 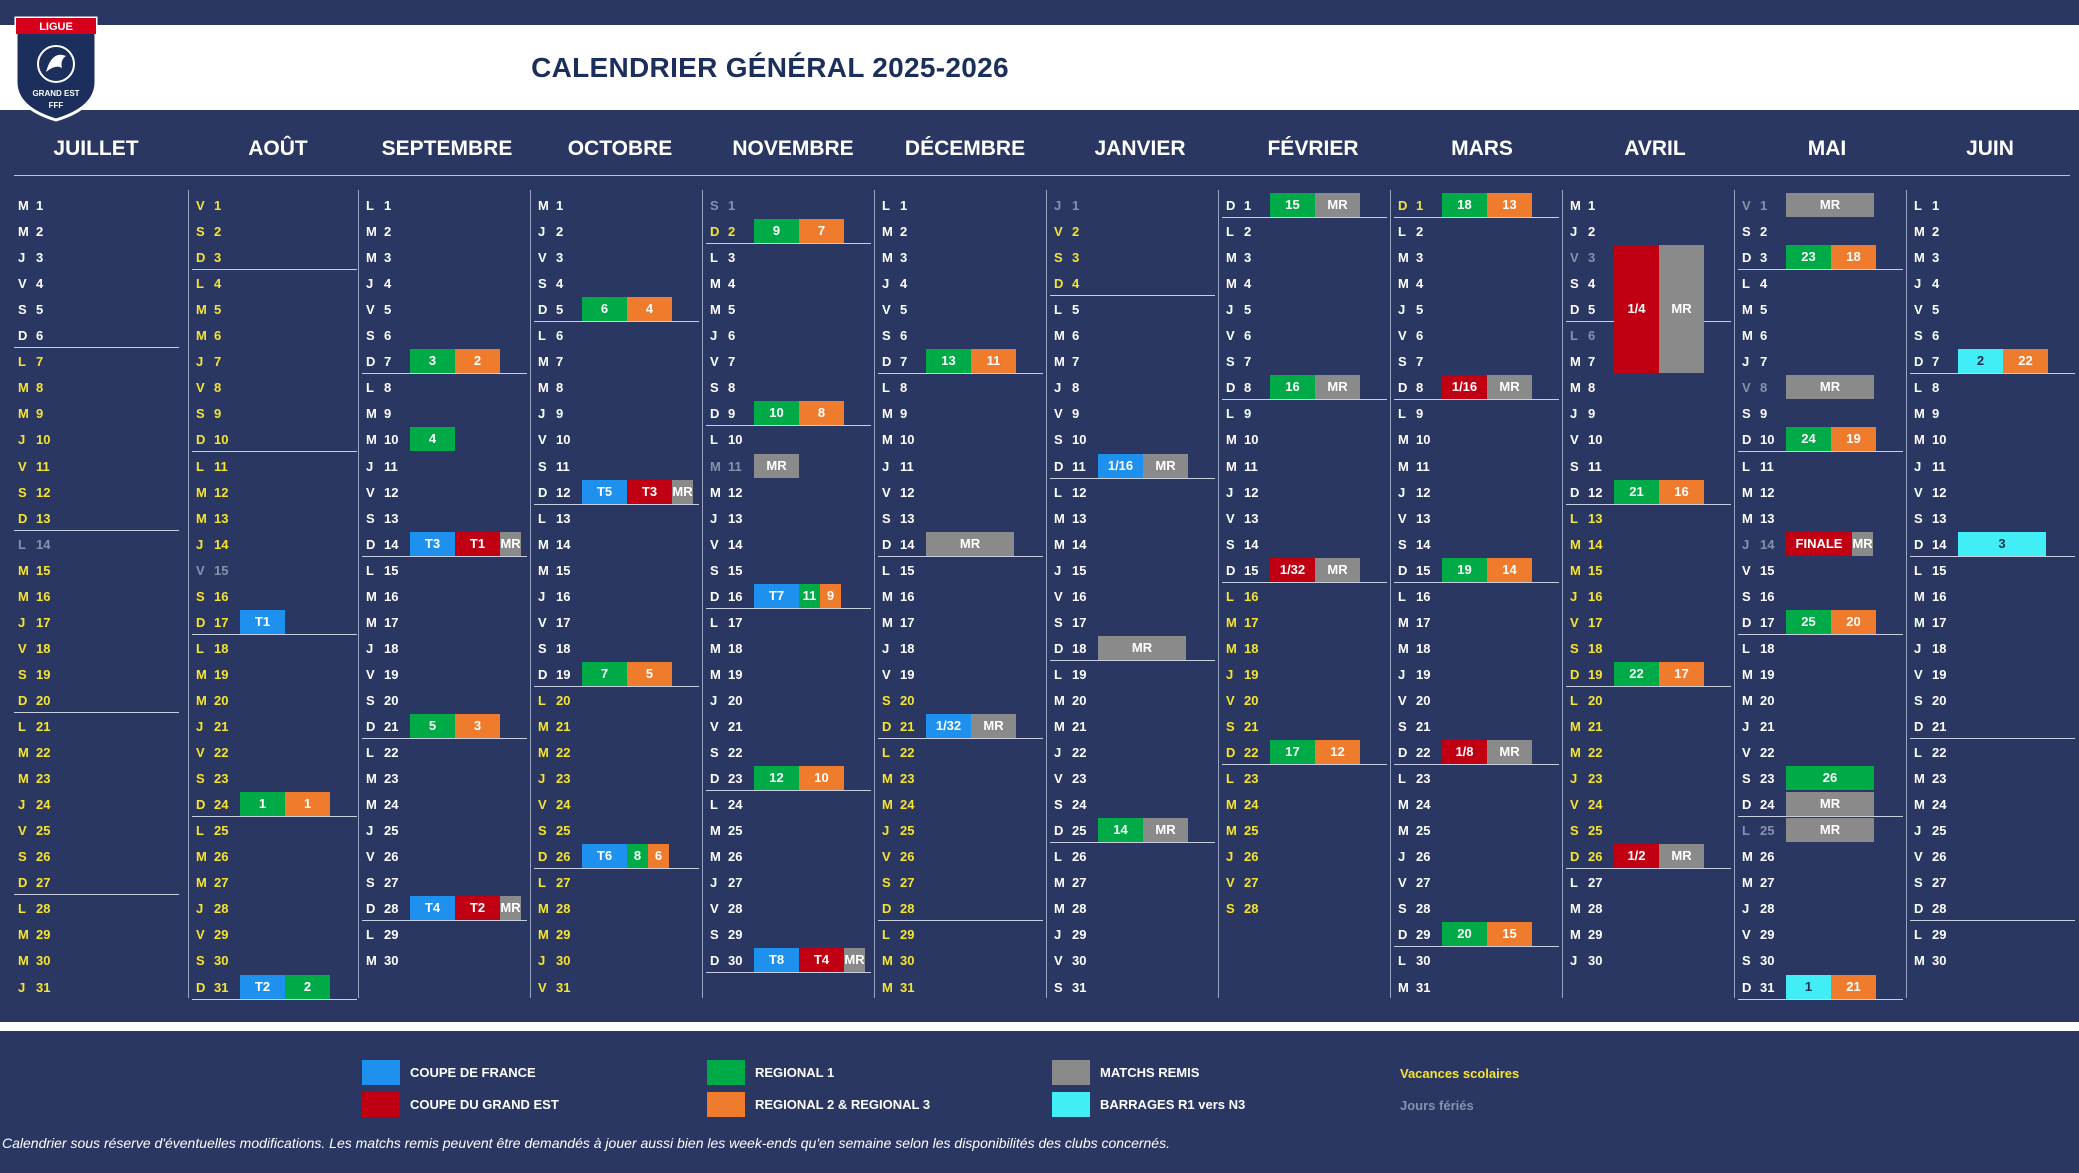 What do you see at coordinates (1476, 570) in the screenshot?
I see `day-row: D 15` at bounding box center [1476, 570].